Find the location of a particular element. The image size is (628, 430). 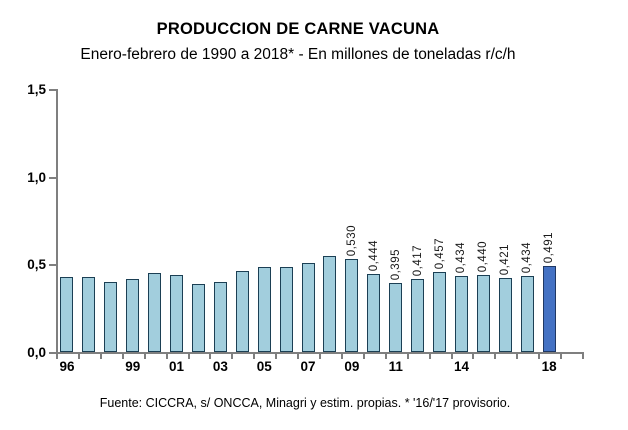

bar-year-2017 is located at coordinates (527, 314).